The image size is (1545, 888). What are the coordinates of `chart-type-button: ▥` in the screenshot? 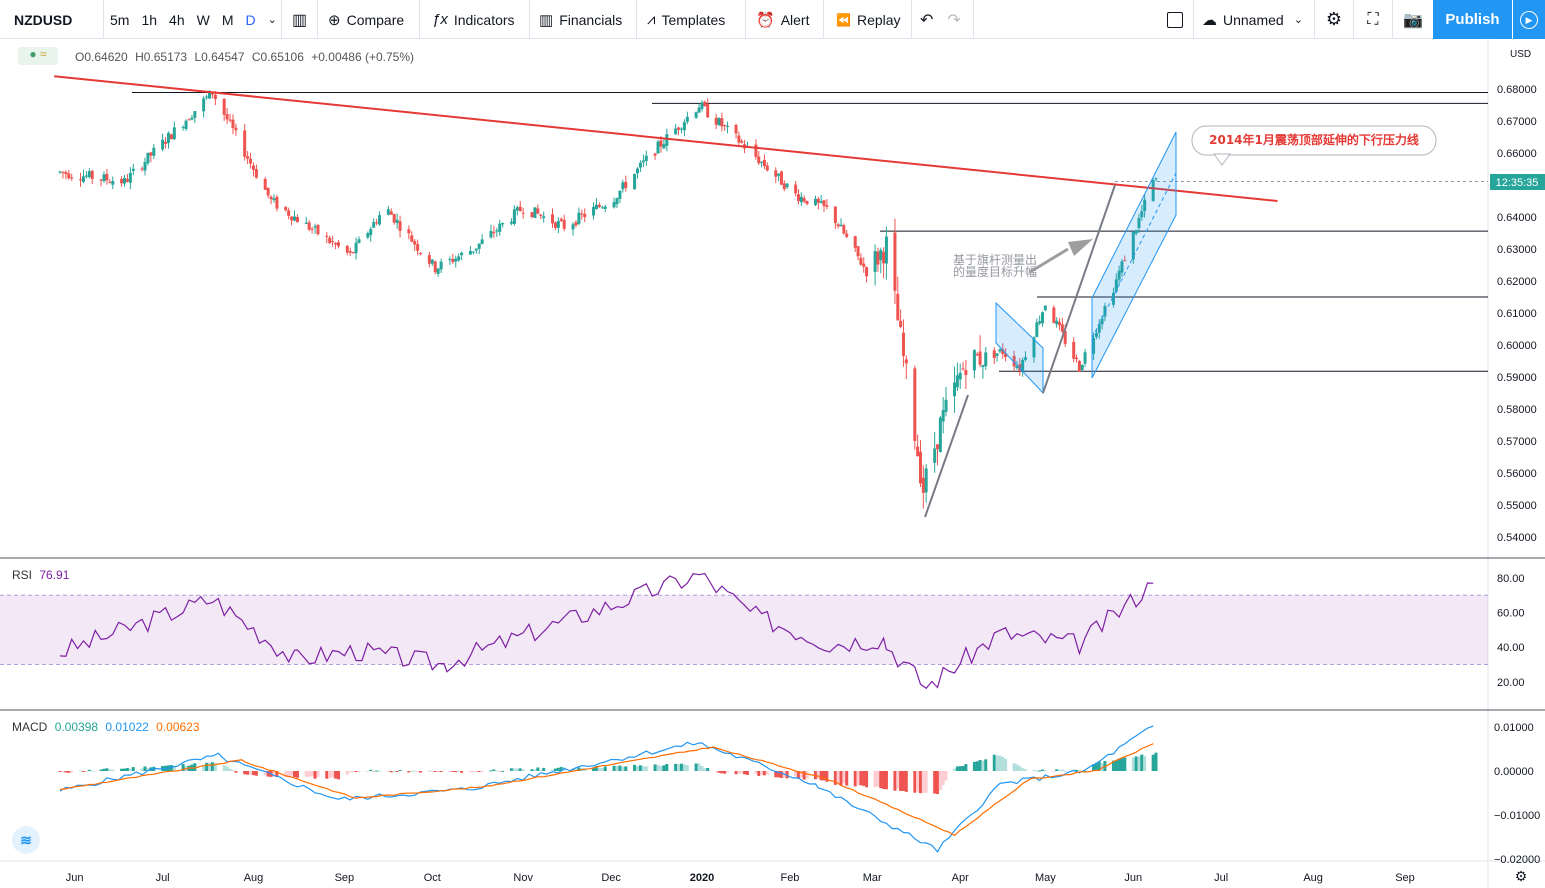 It's located at (300, 19).